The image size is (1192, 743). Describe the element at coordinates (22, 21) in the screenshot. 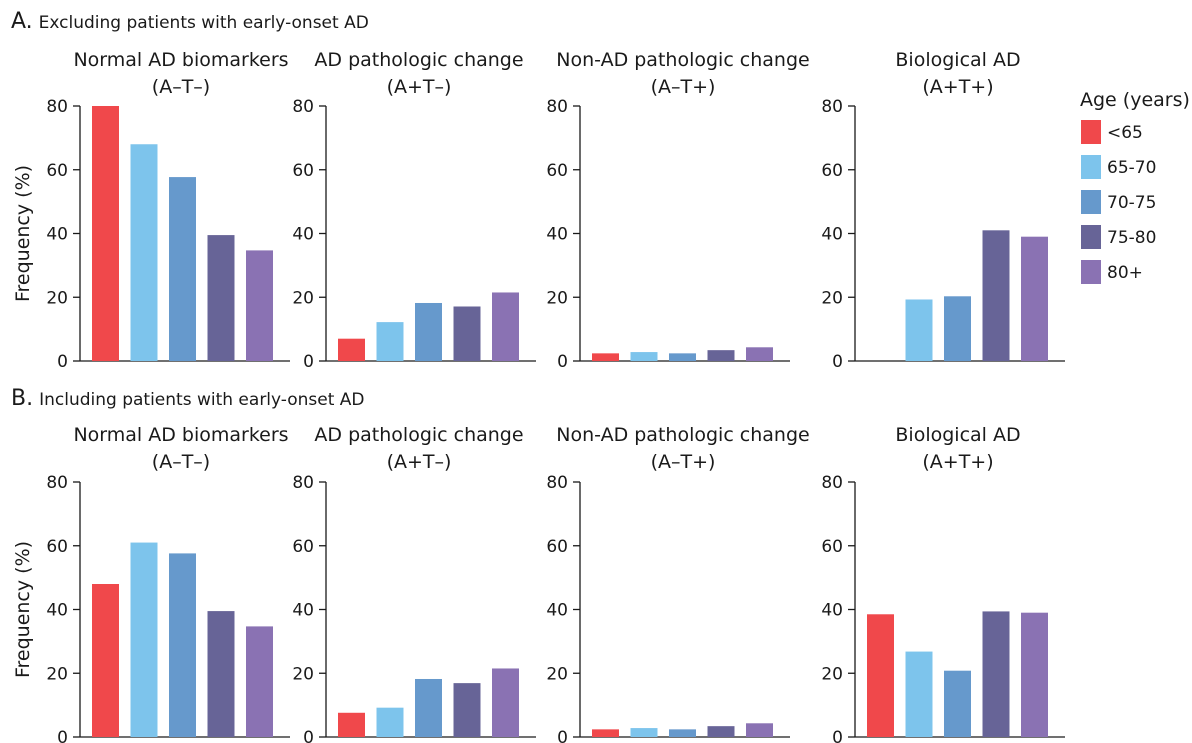

I see `section-letter: A.` at that location.